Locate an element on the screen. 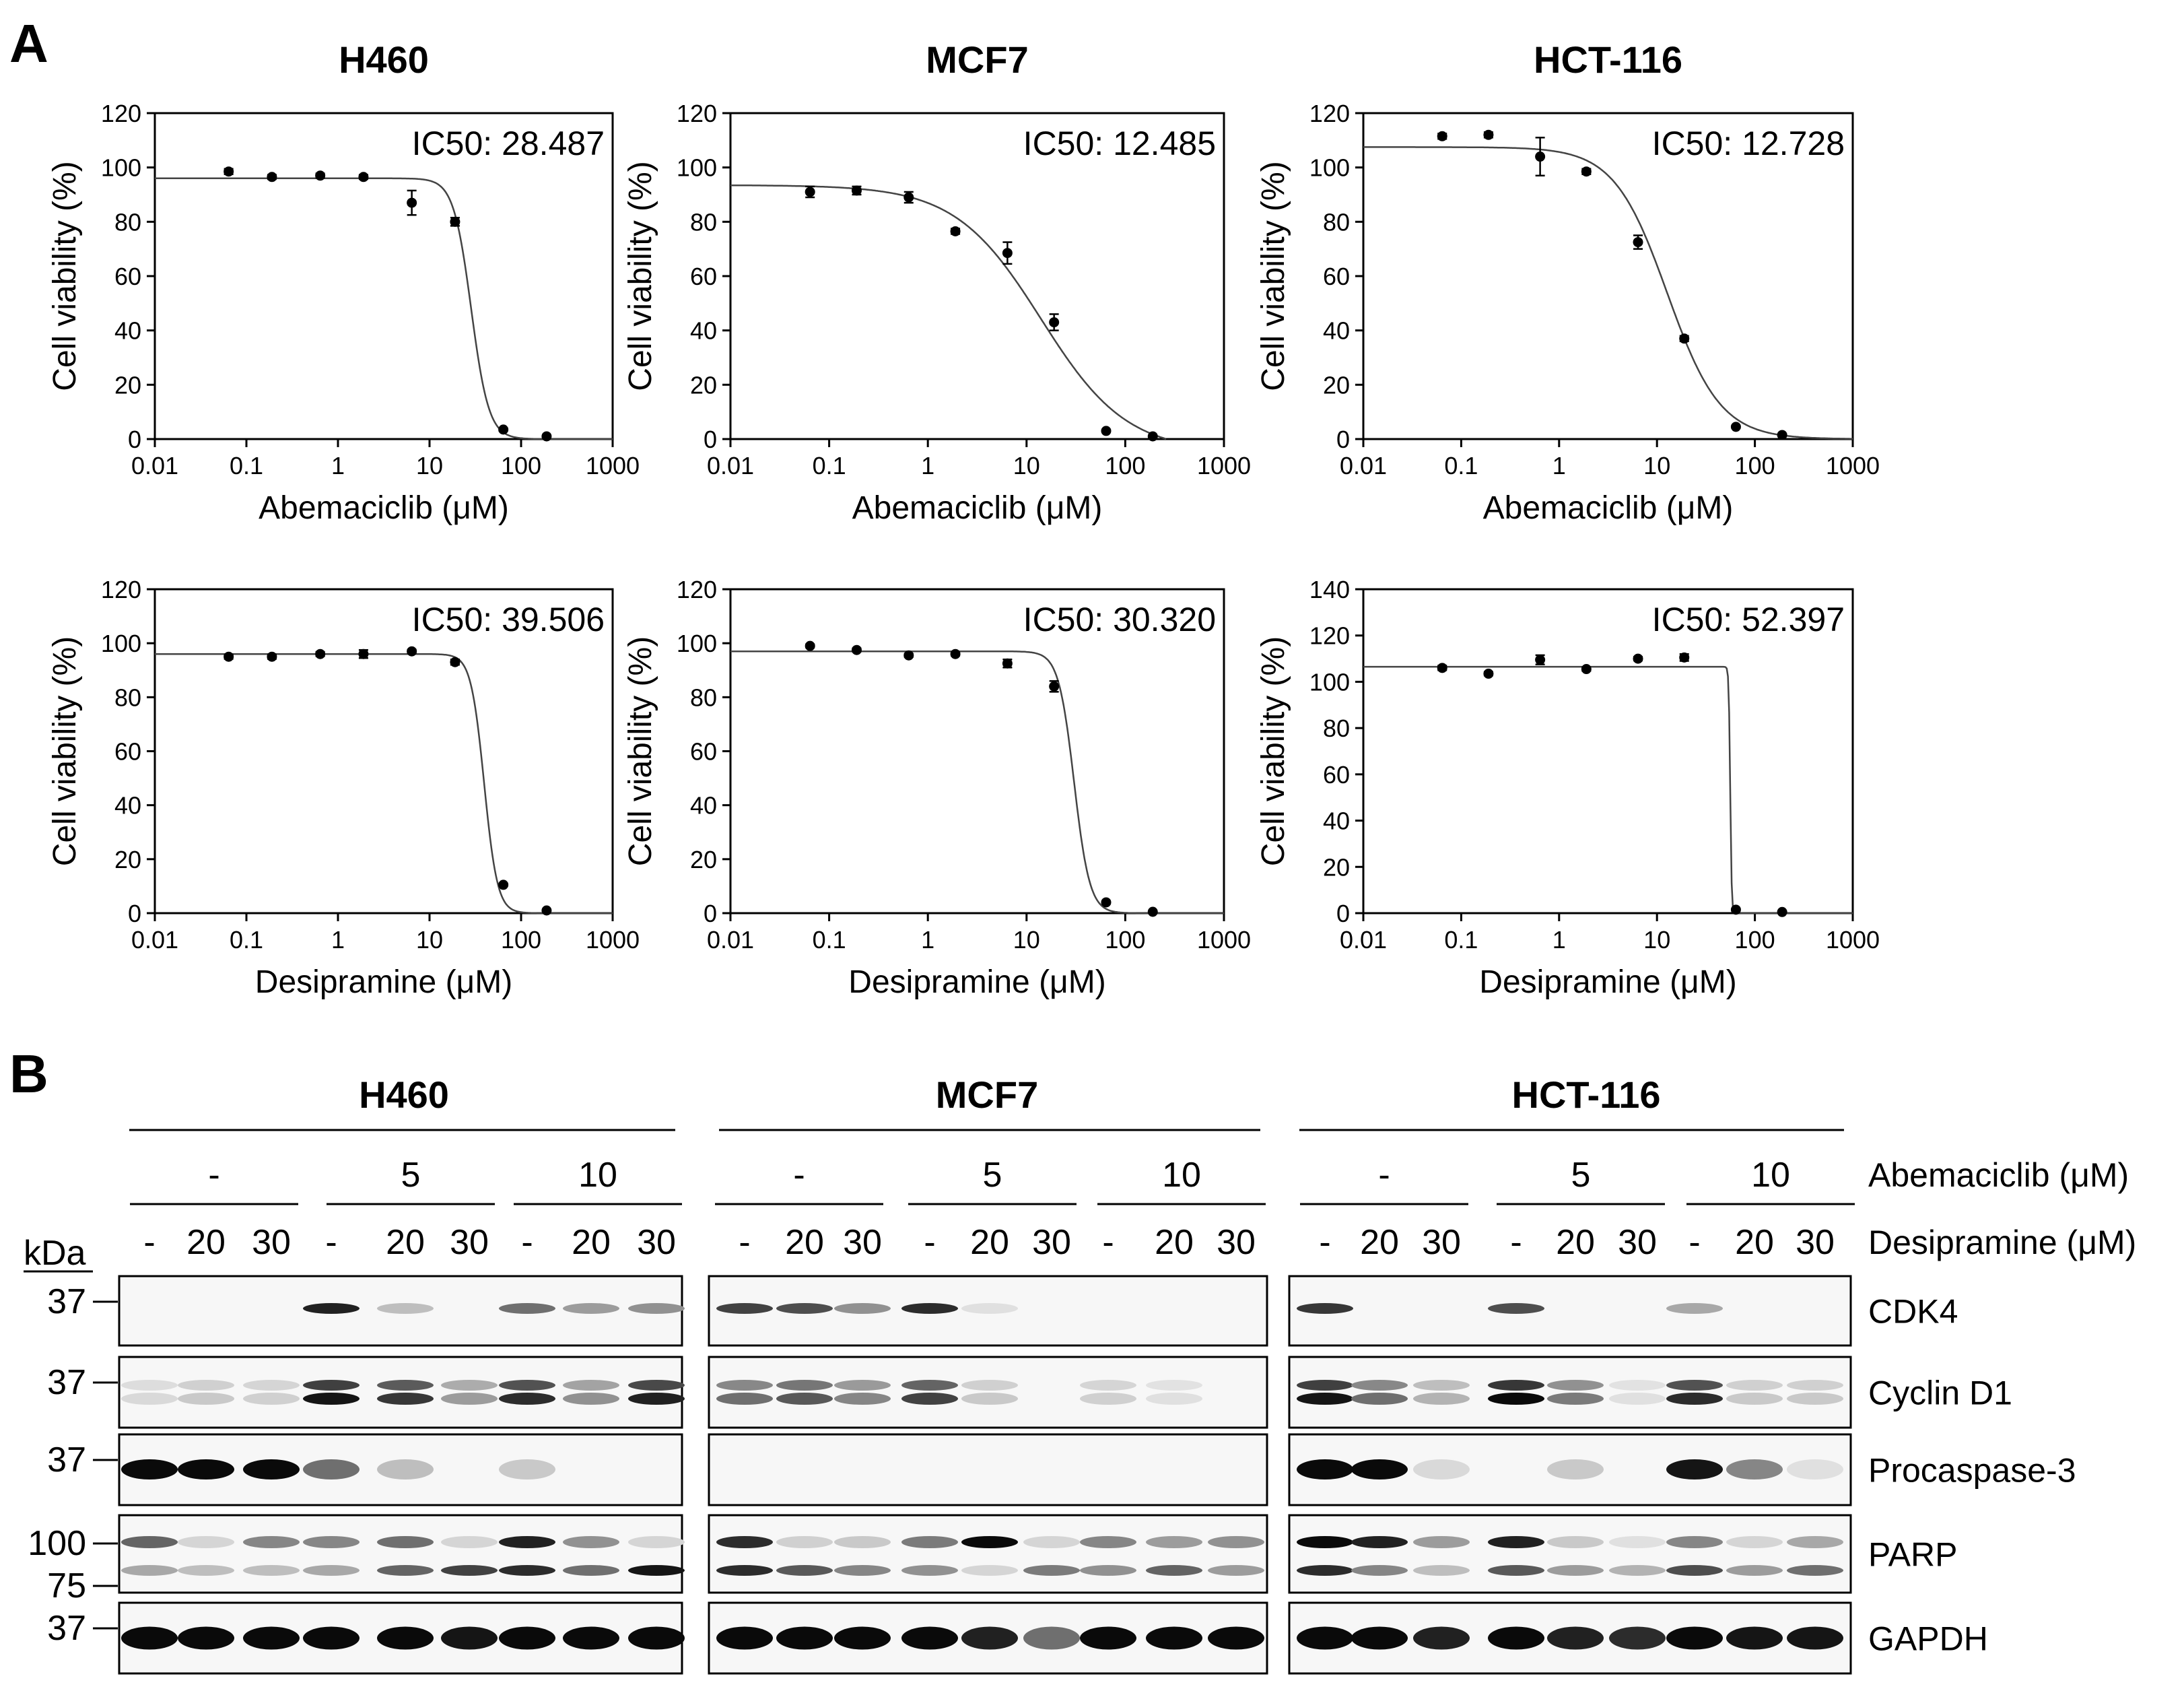 This screenshot has height=1695, width=2184. y-tick-label: 80 is located at coordinates (128, 222).